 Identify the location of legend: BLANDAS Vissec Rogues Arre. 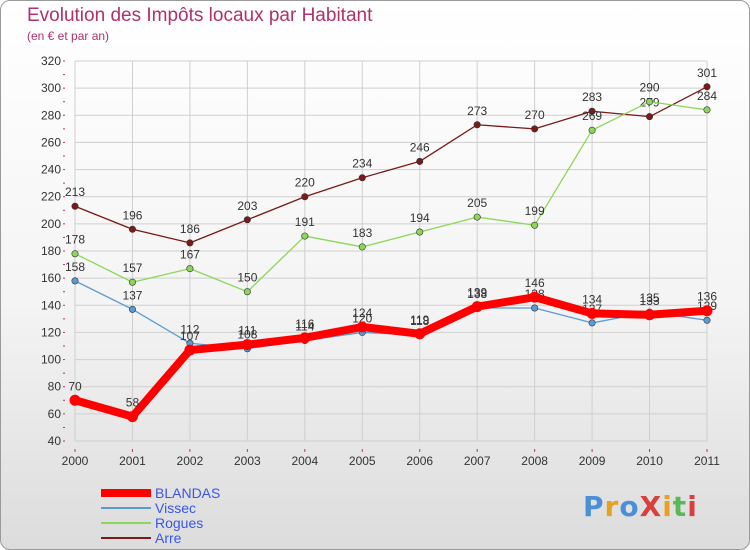
(160, 515).